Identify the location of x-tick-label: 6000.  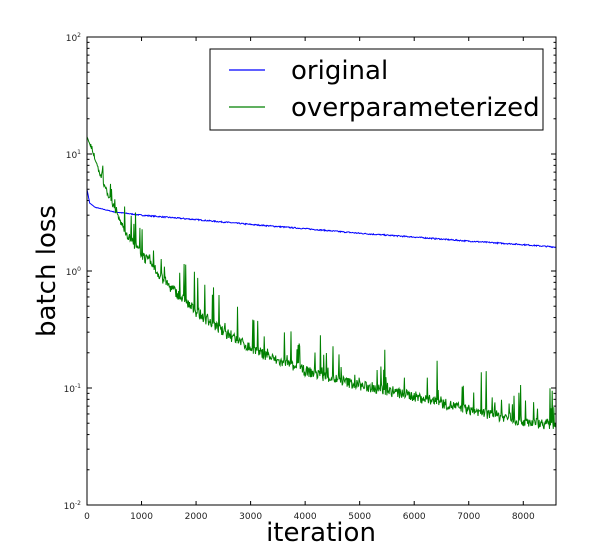
(414, 517).